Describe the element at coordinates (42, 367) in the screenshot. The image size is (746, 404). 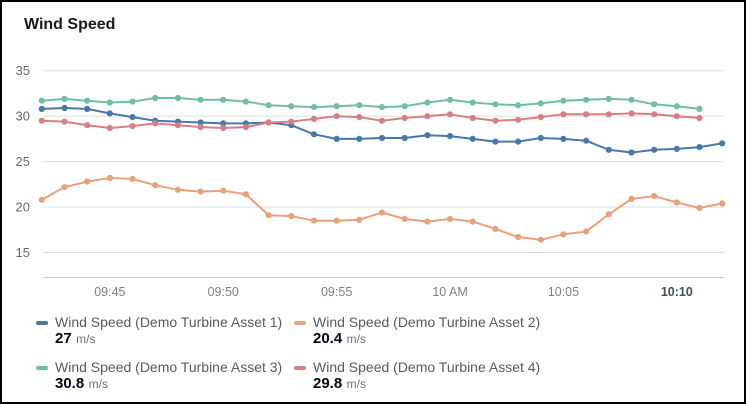
I see `series-color-swatch-asset-3-icon` at that location.